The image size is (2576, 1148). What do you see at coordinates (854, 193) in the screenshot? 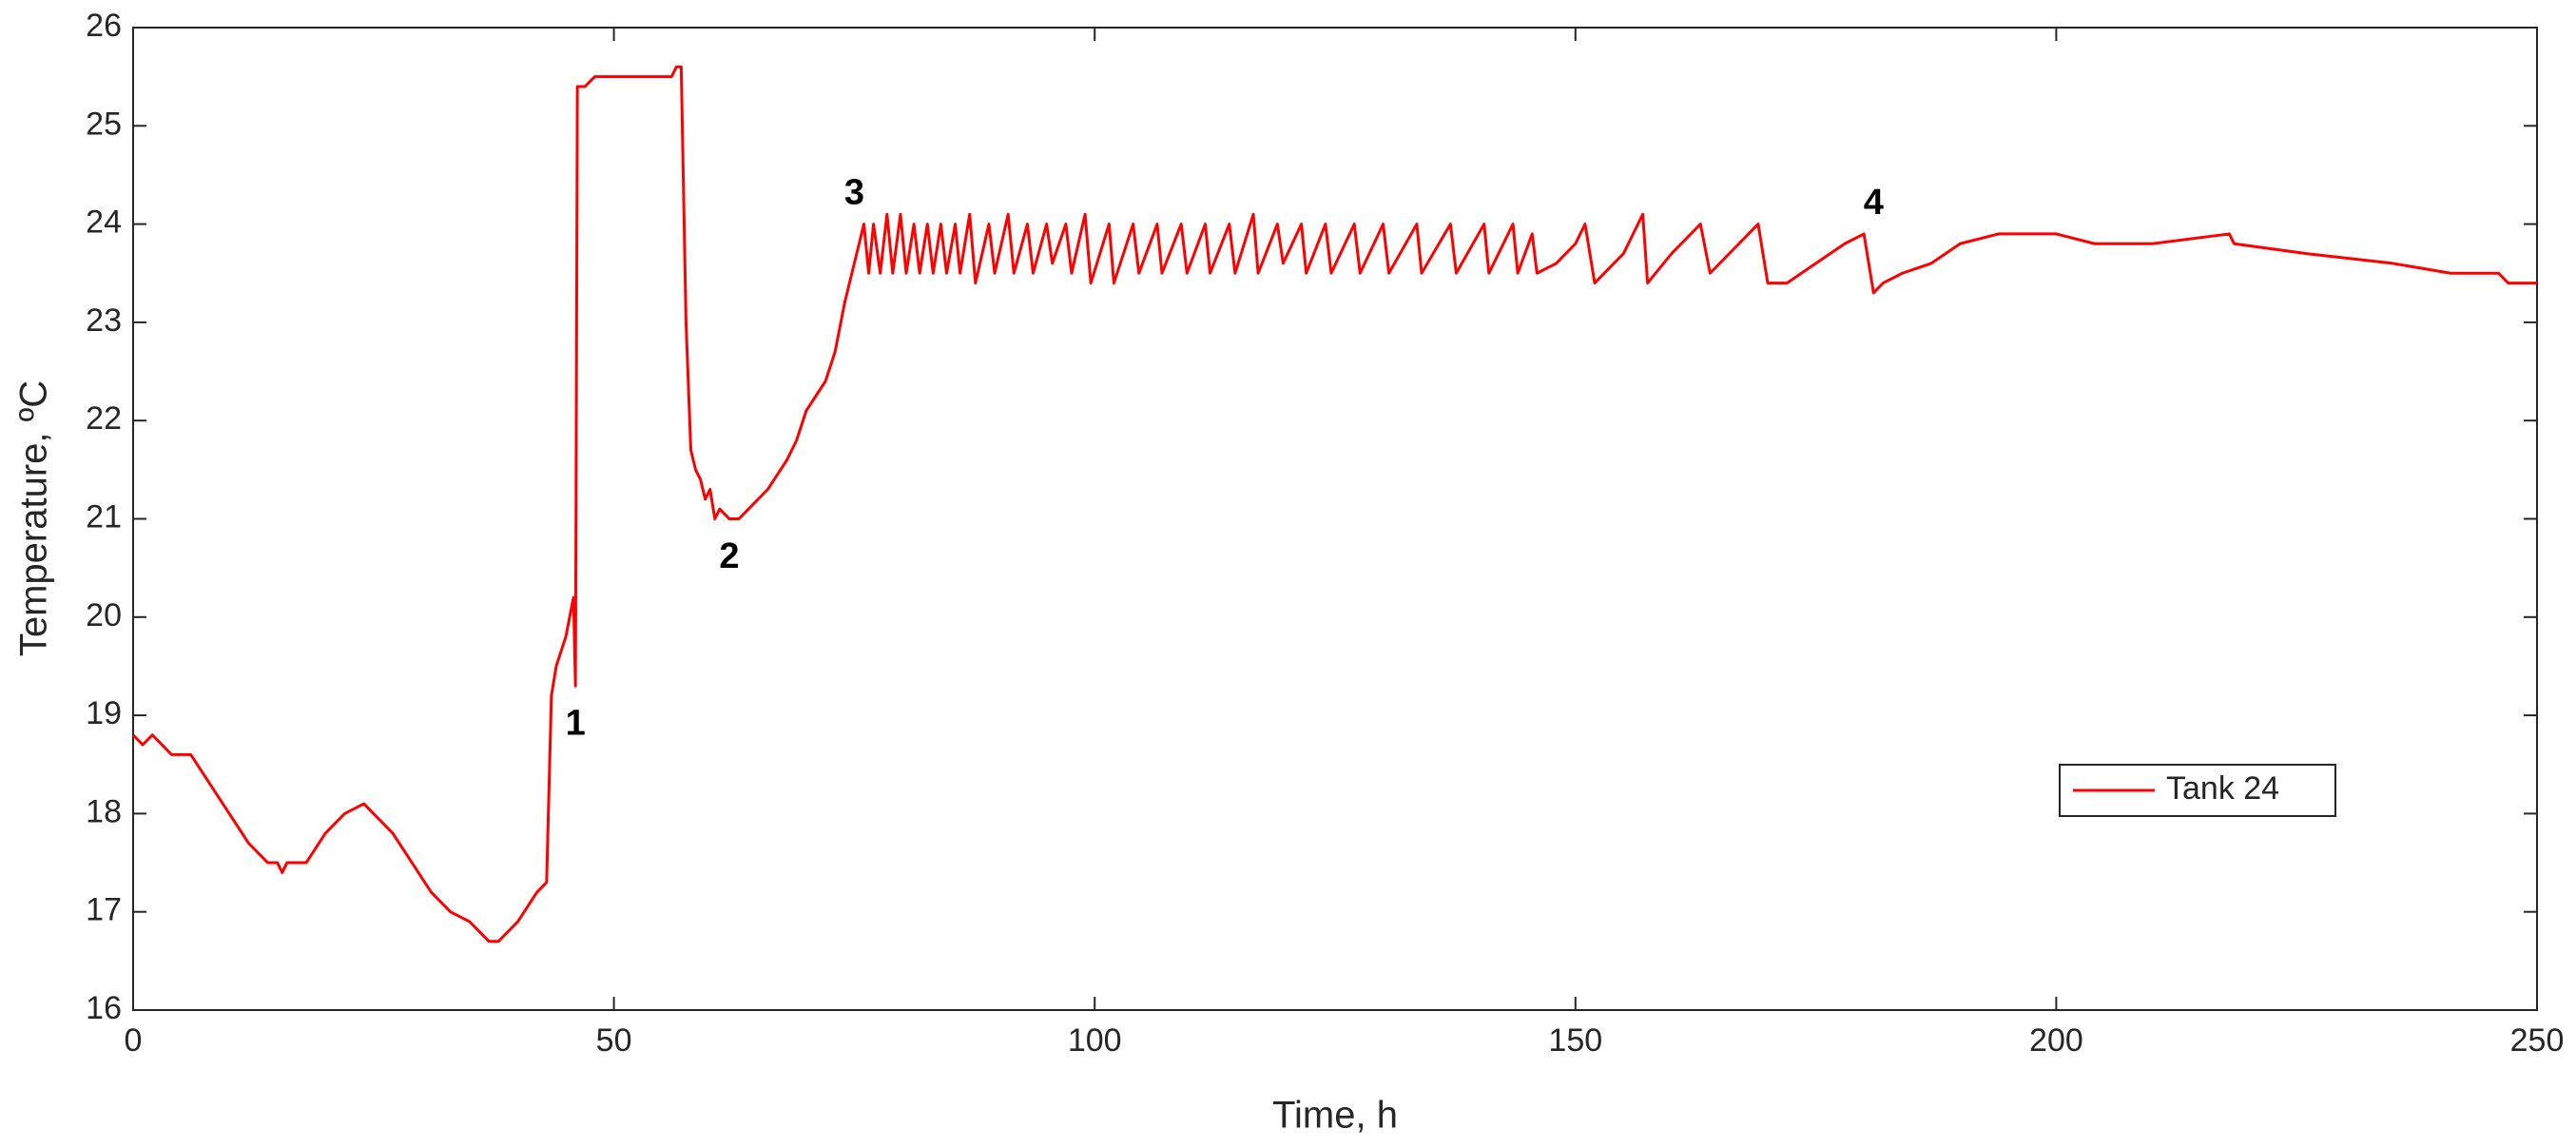
I see `annotation: 3` at bounding box center [854, 193].